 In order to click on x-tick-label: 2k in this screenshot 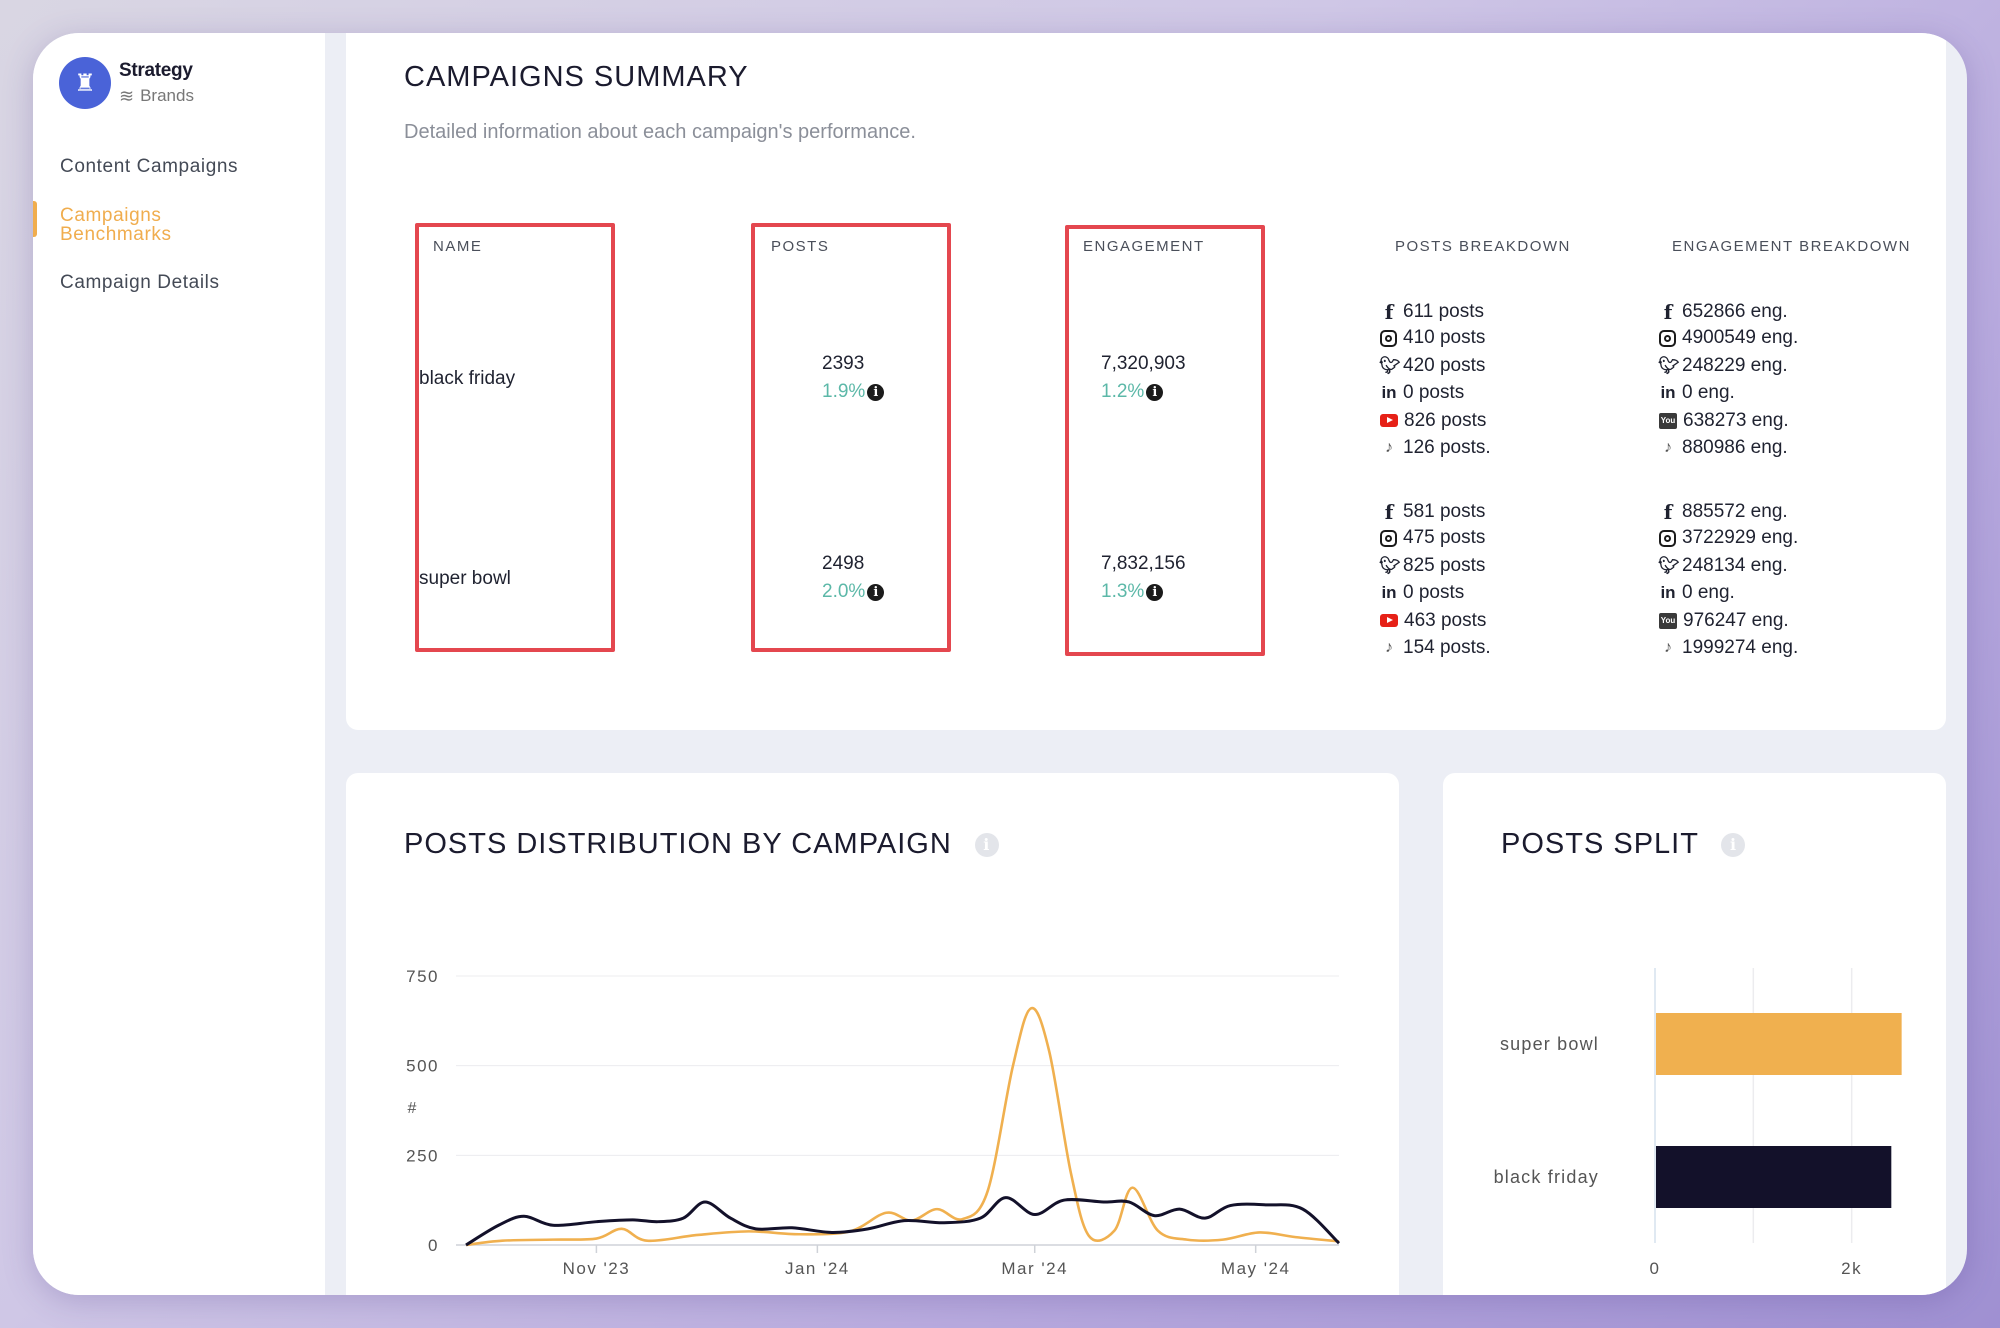, I will do `click(1851, 1268)`.